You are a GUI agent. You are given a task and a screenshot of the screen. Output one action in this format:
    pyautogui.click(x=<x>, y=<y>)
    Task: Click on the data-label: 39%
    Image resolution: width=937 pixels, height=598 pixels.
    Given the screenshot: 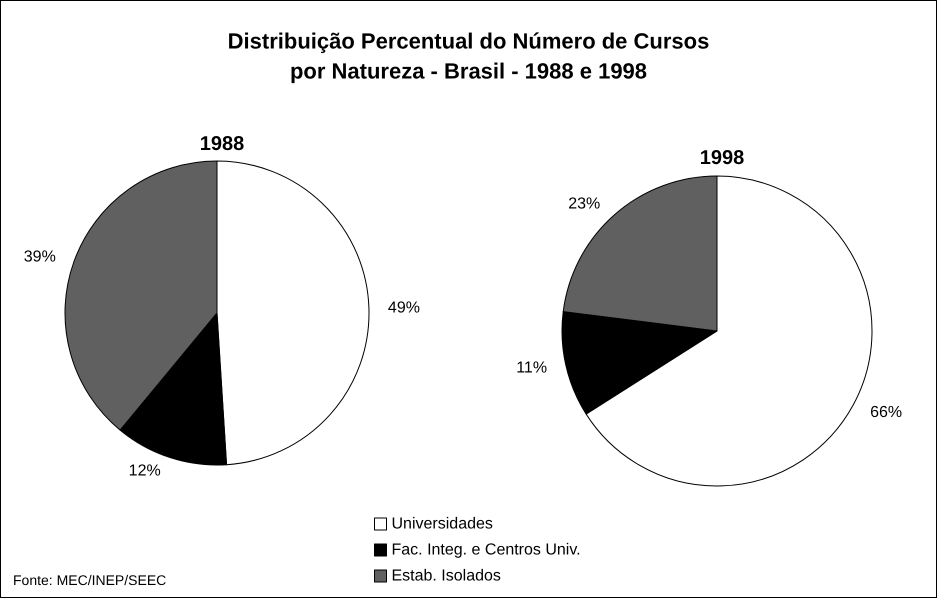 What is the action you would take?
    pyautogui.click(x=40, y=257)
    